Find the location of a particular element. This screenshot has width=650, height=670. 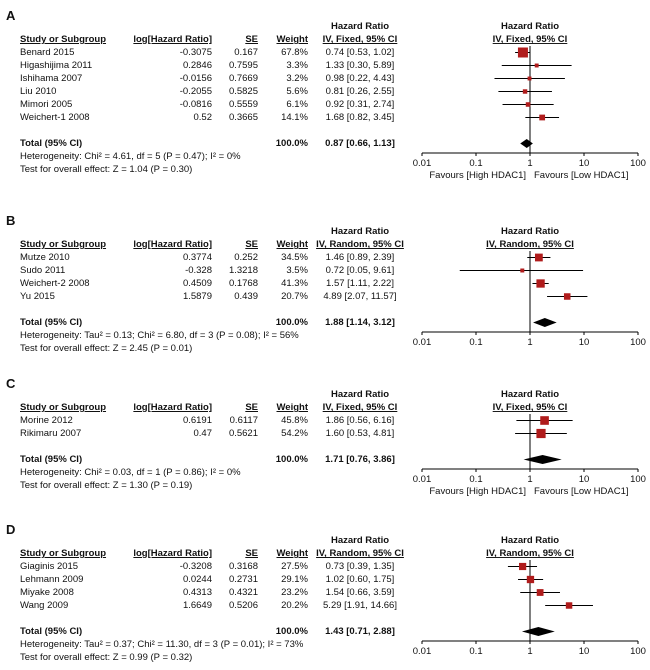

study-name: Morine 2012 is located at coordinates (46, 420).